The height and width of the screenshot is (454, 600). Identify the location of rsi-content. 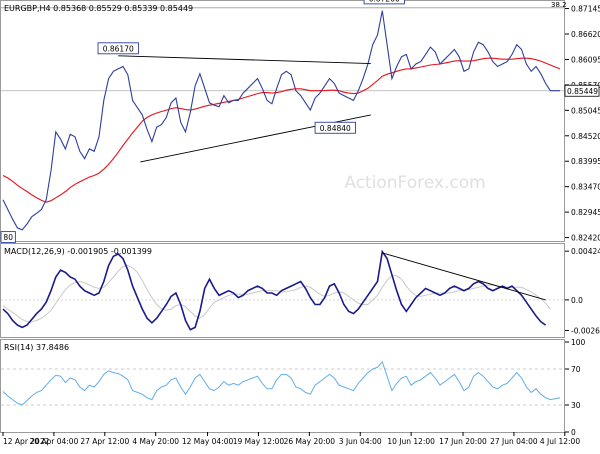
(282, 383).